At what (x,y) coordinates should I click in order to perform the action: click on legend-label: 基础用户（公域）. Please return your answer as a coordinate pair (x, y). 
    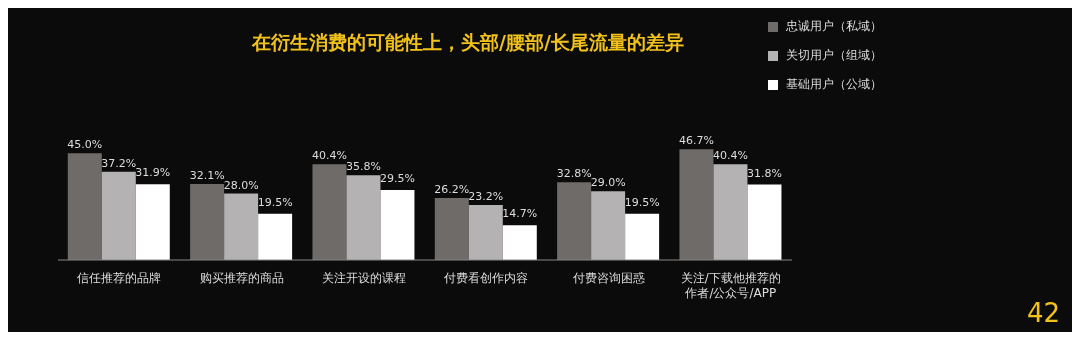
    Looking at the image, I should click on (834, 84).